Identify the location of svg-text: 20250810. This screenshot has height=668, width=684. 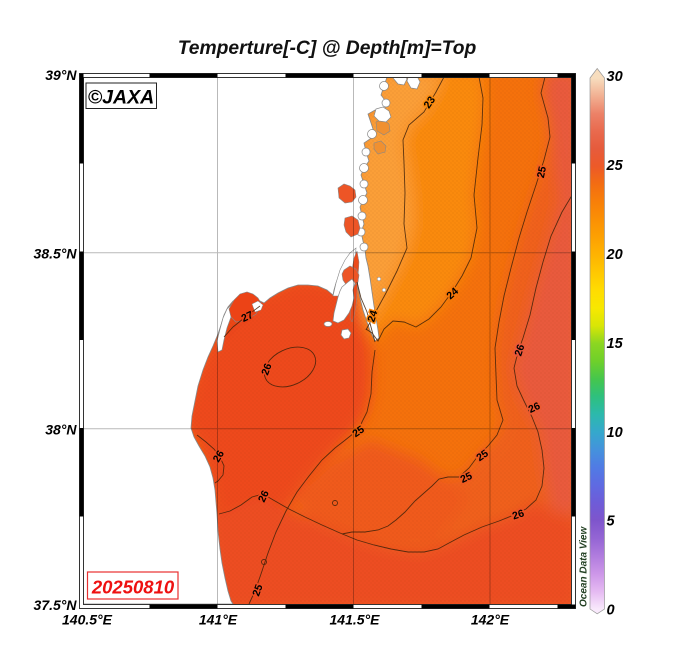
(133, 587).